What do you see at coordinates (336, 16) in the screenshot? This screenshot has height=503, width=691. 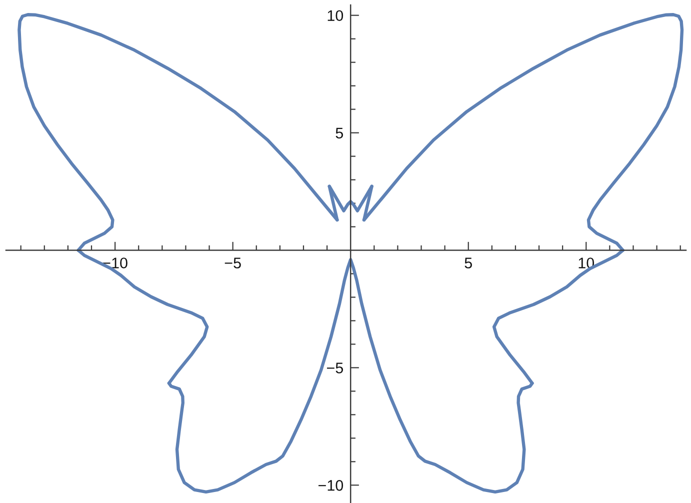 I see `y-tick-label: 10` at bounding box center [336, 16].